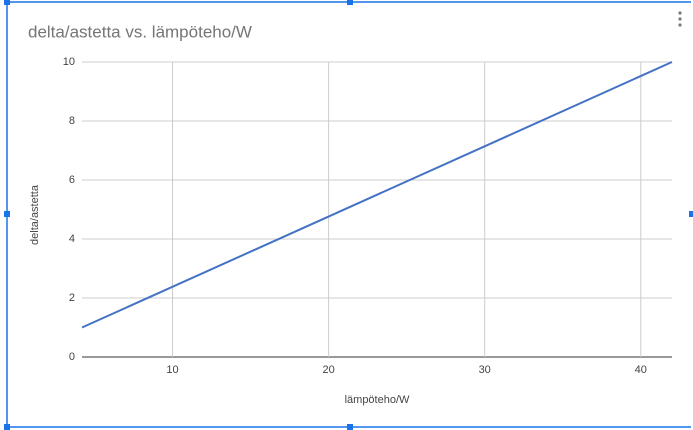 The image size is (693, 430). What do you see at coordinates (72, 298) in the screenshot?
I see `y-tick-label: 2` at bounding box center [72, 298].